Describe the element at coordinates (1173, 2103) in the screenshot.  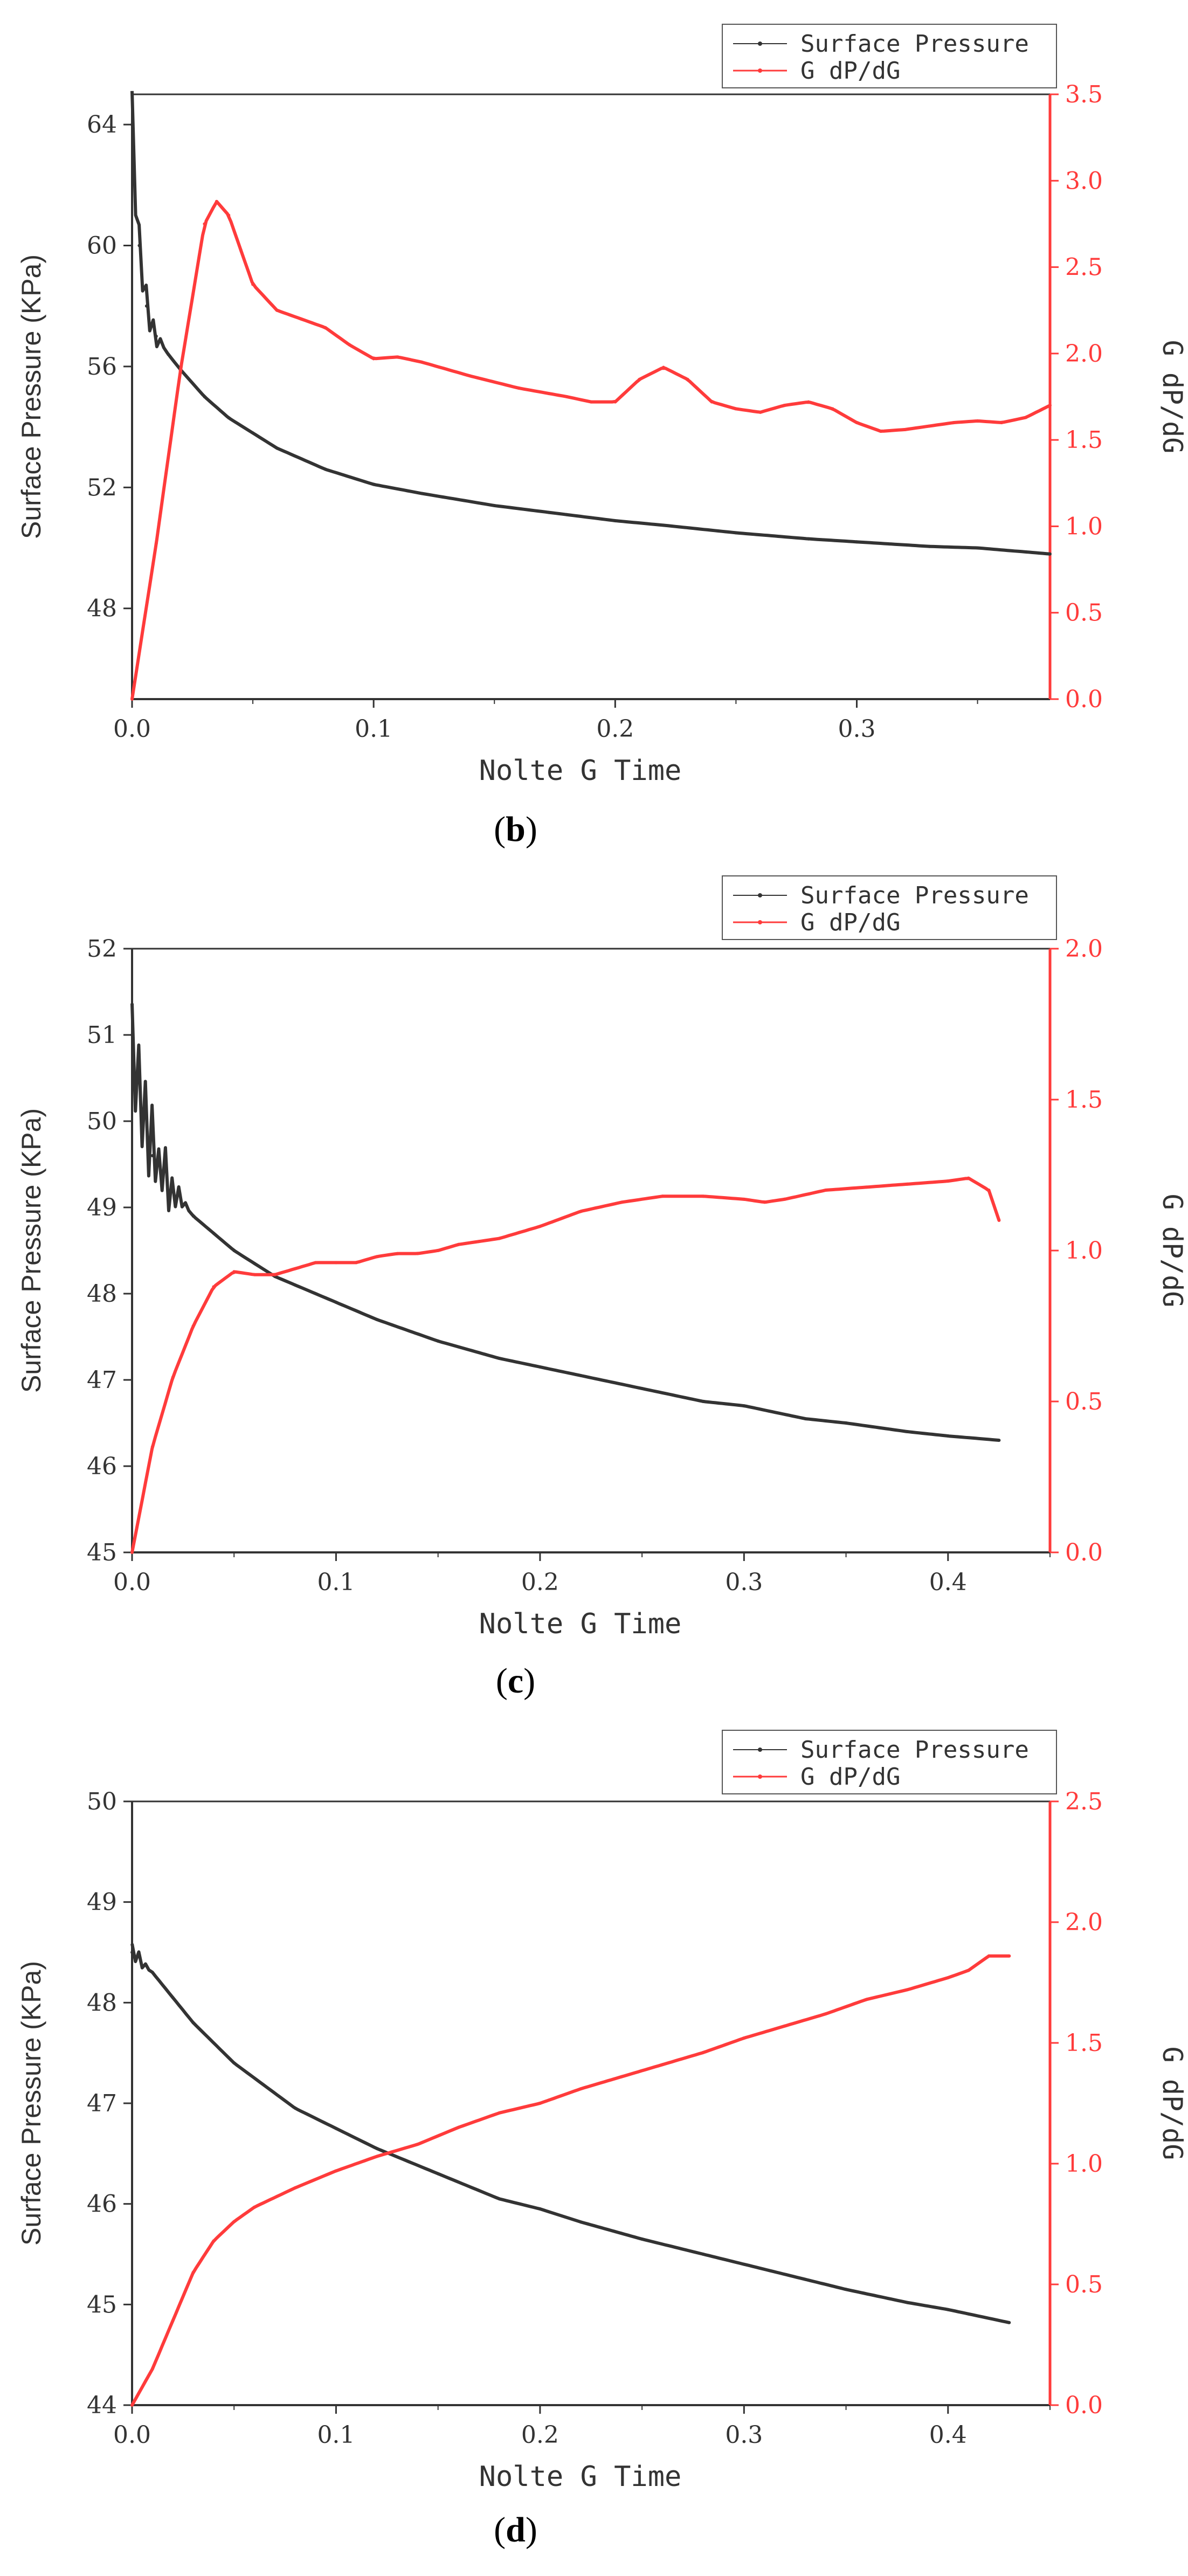
I see `y2-axis-title: G dP/dG` at that location.